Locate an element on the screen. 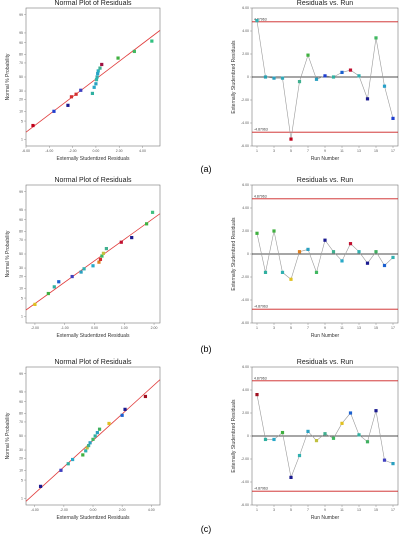 The image size is (412, 550). y-axis-label: Externally Studentized Residuals is located at coordinates (234, 436).